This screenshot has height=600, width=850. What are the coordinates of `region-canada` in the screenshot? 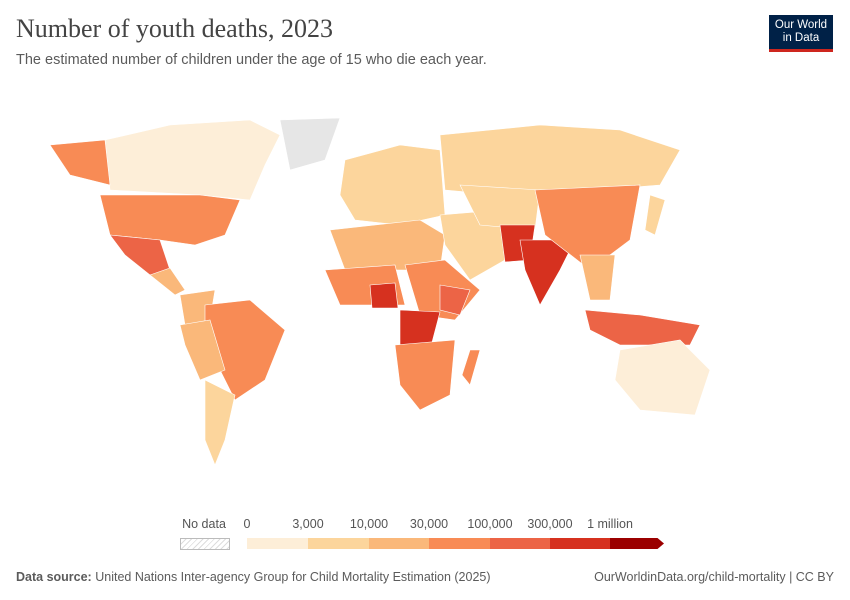 It's located at (192, 160).